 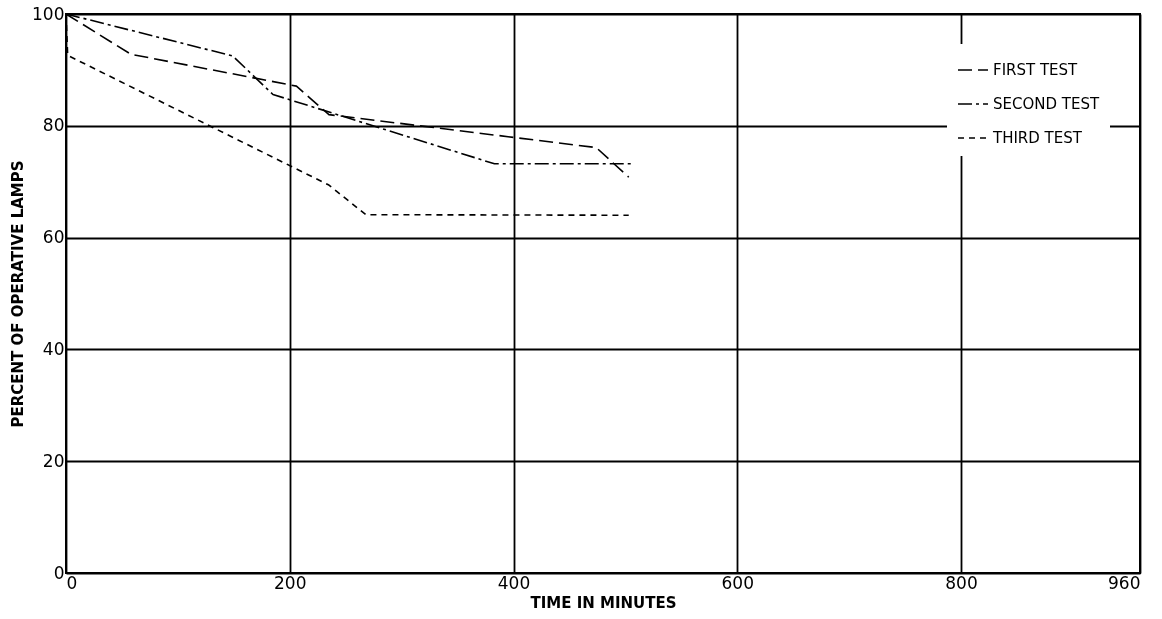 What do you see at coordinates (53, 460) in the screenshot?
I see `y-tick-label: 20` at bounding box center [53, 460].